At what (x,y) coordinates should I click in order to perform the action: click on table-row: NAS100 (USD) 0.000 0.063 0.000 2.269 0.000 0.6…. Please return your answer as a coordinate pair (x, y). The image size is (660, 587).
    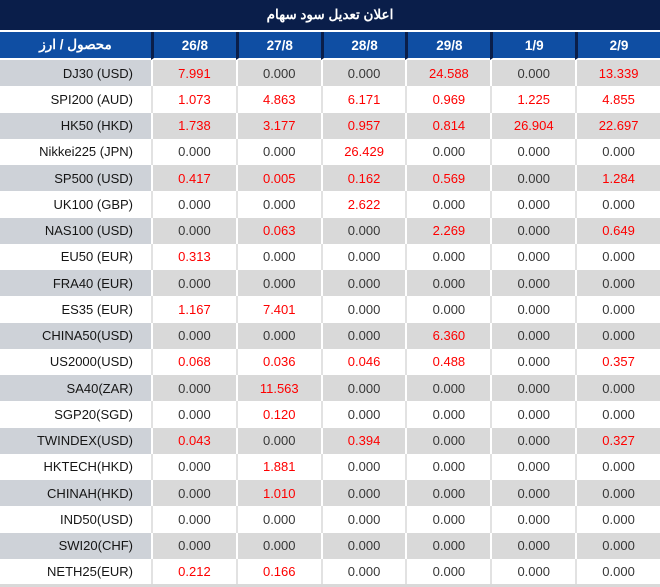
    Looking at the image, I should click on (330, 230).